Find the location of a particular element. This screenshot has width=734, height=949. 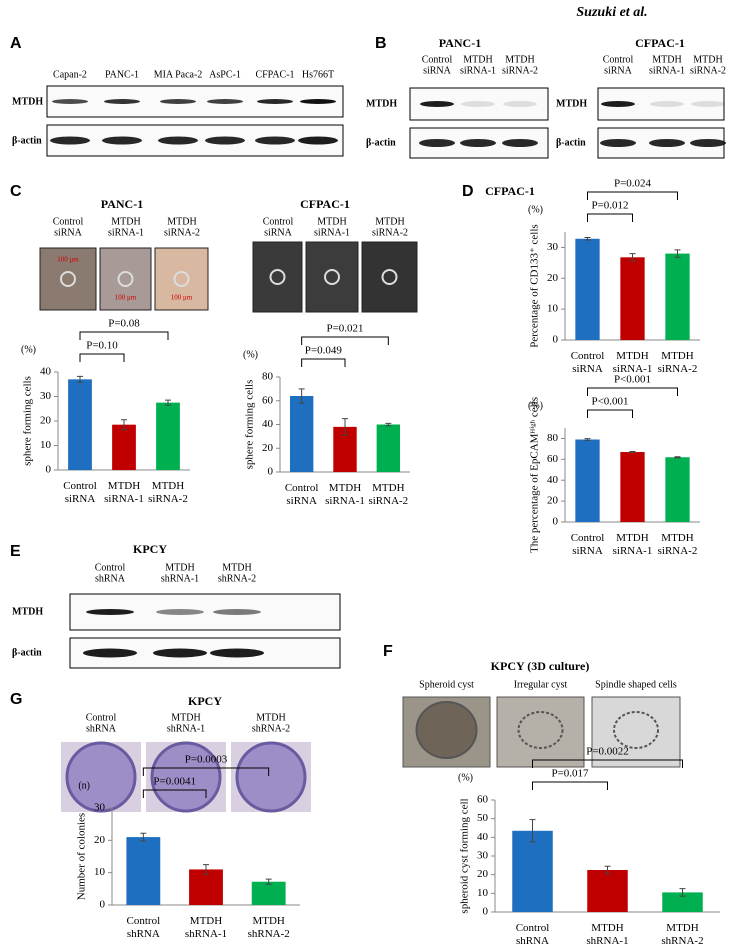

panel-letter: A is located at coordinates (16, 43).